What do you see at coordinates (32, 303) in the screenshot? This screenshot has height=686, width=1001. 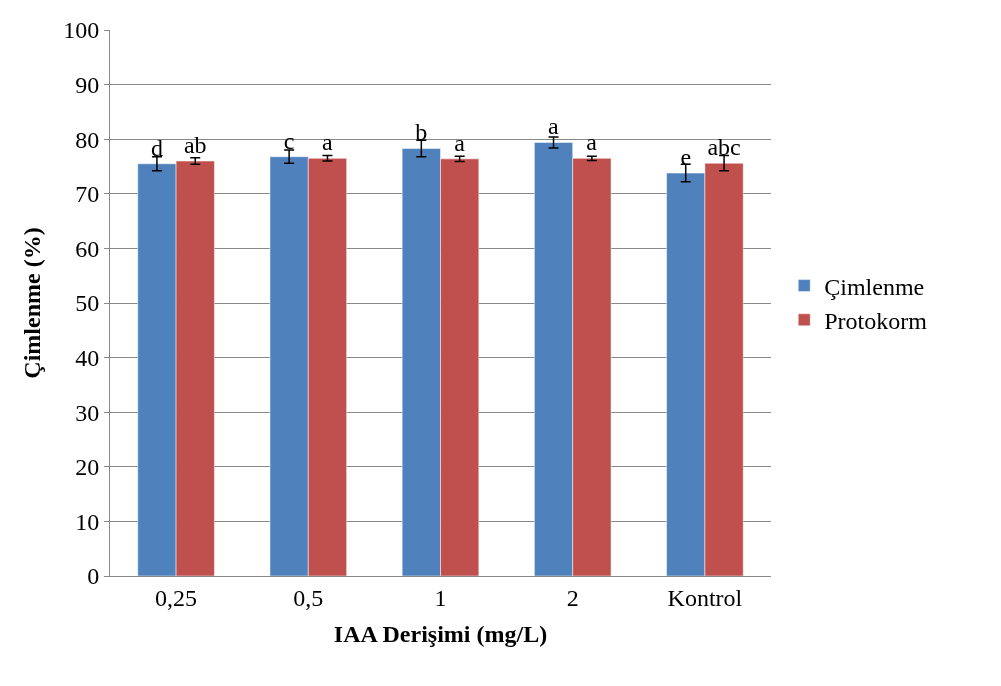 I see `y-axis-title: Çimlenme (%)` at bounding box center [32, 303].